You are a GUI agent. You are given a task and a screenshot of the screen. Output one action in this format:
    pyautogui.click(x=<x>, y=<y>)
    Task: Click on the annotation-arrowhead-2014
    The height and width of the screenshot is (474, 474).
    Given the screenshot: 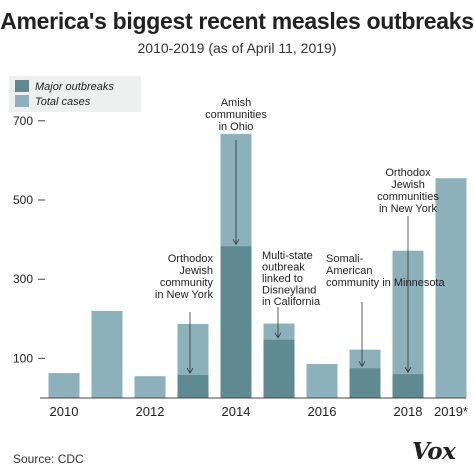 What is the action you would take?
    pyautogui.click(x=236, y=242)
    